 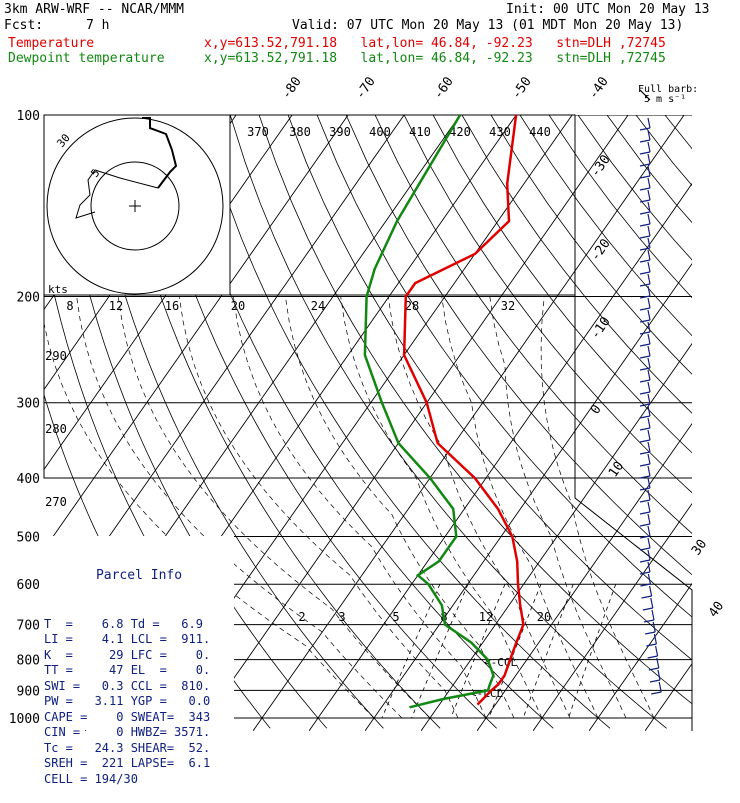 I want to click on temperature-legend: Temperature, so click(x=51, y=43).